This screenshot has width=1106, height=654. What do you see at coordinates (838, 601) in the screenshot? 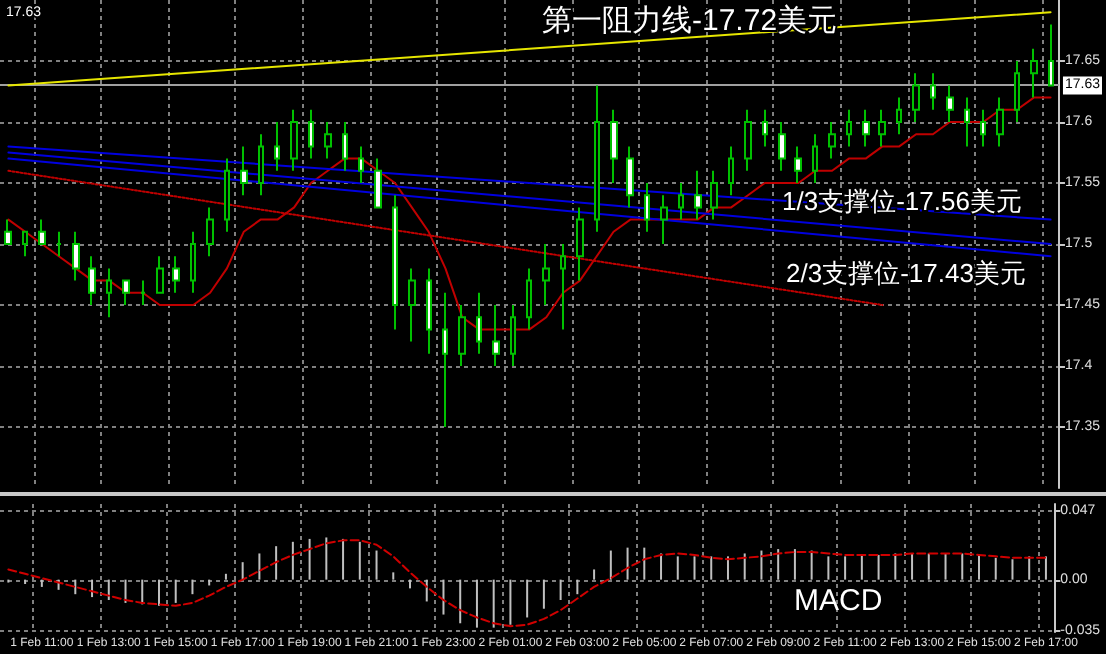
I see `text: MACD` at bounding box center [838, 601].